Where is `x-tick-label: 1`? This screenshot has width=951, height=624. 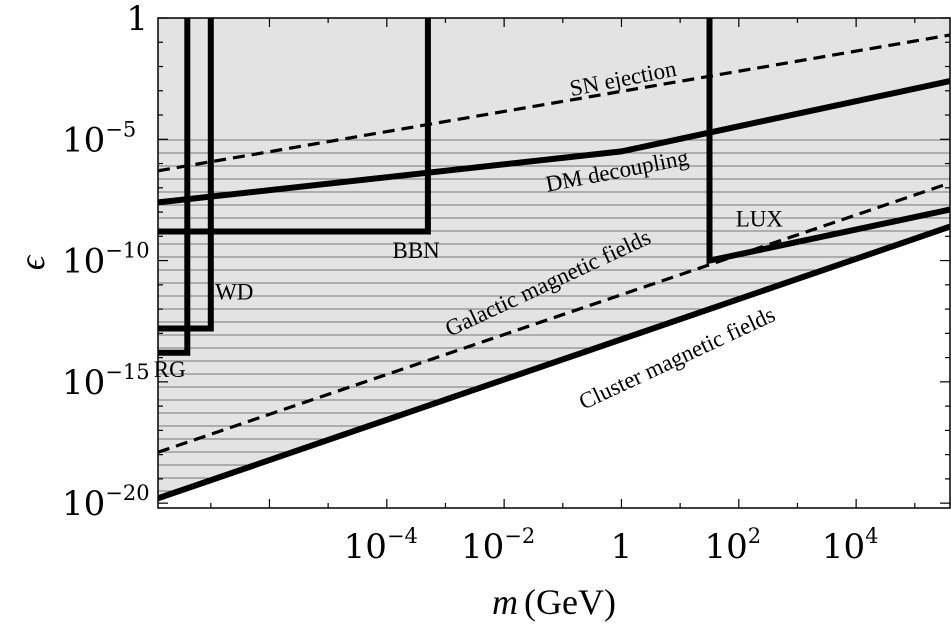
x-tick-label: 1 is located at coordinates (622, 547).